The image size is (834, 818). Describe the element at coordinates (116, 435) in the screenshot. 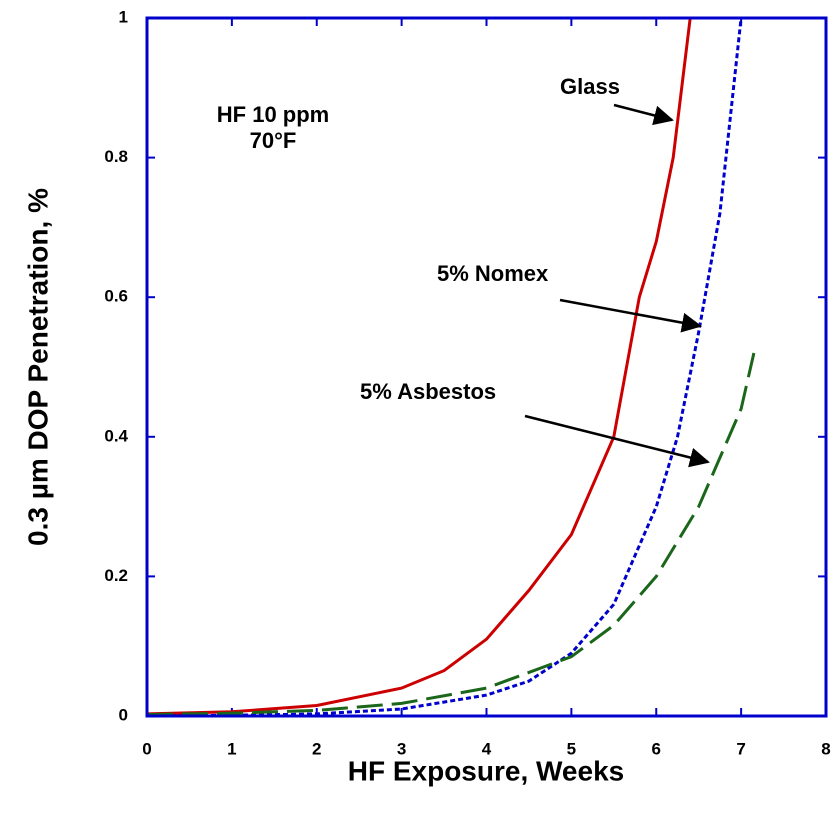

I see `y-tick-label: 0.4` at that location.